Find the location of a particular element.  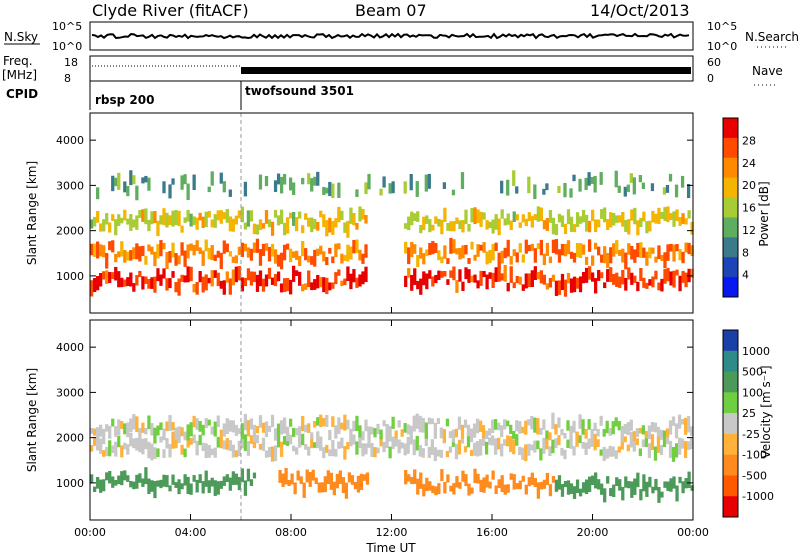

power-colorbar-tick: 20 is located at coordinates (749, 185).